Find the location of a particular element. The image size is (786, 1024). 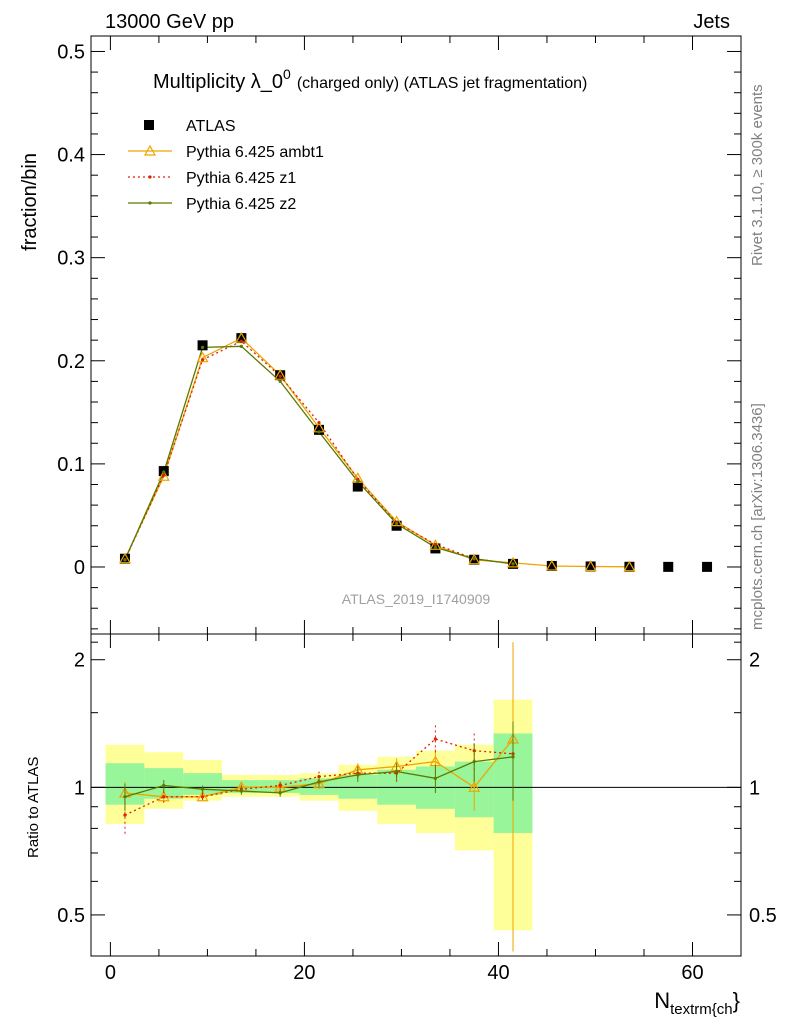

ratio-y-tick-label-right: 2 is located at coordinates (754, 661).